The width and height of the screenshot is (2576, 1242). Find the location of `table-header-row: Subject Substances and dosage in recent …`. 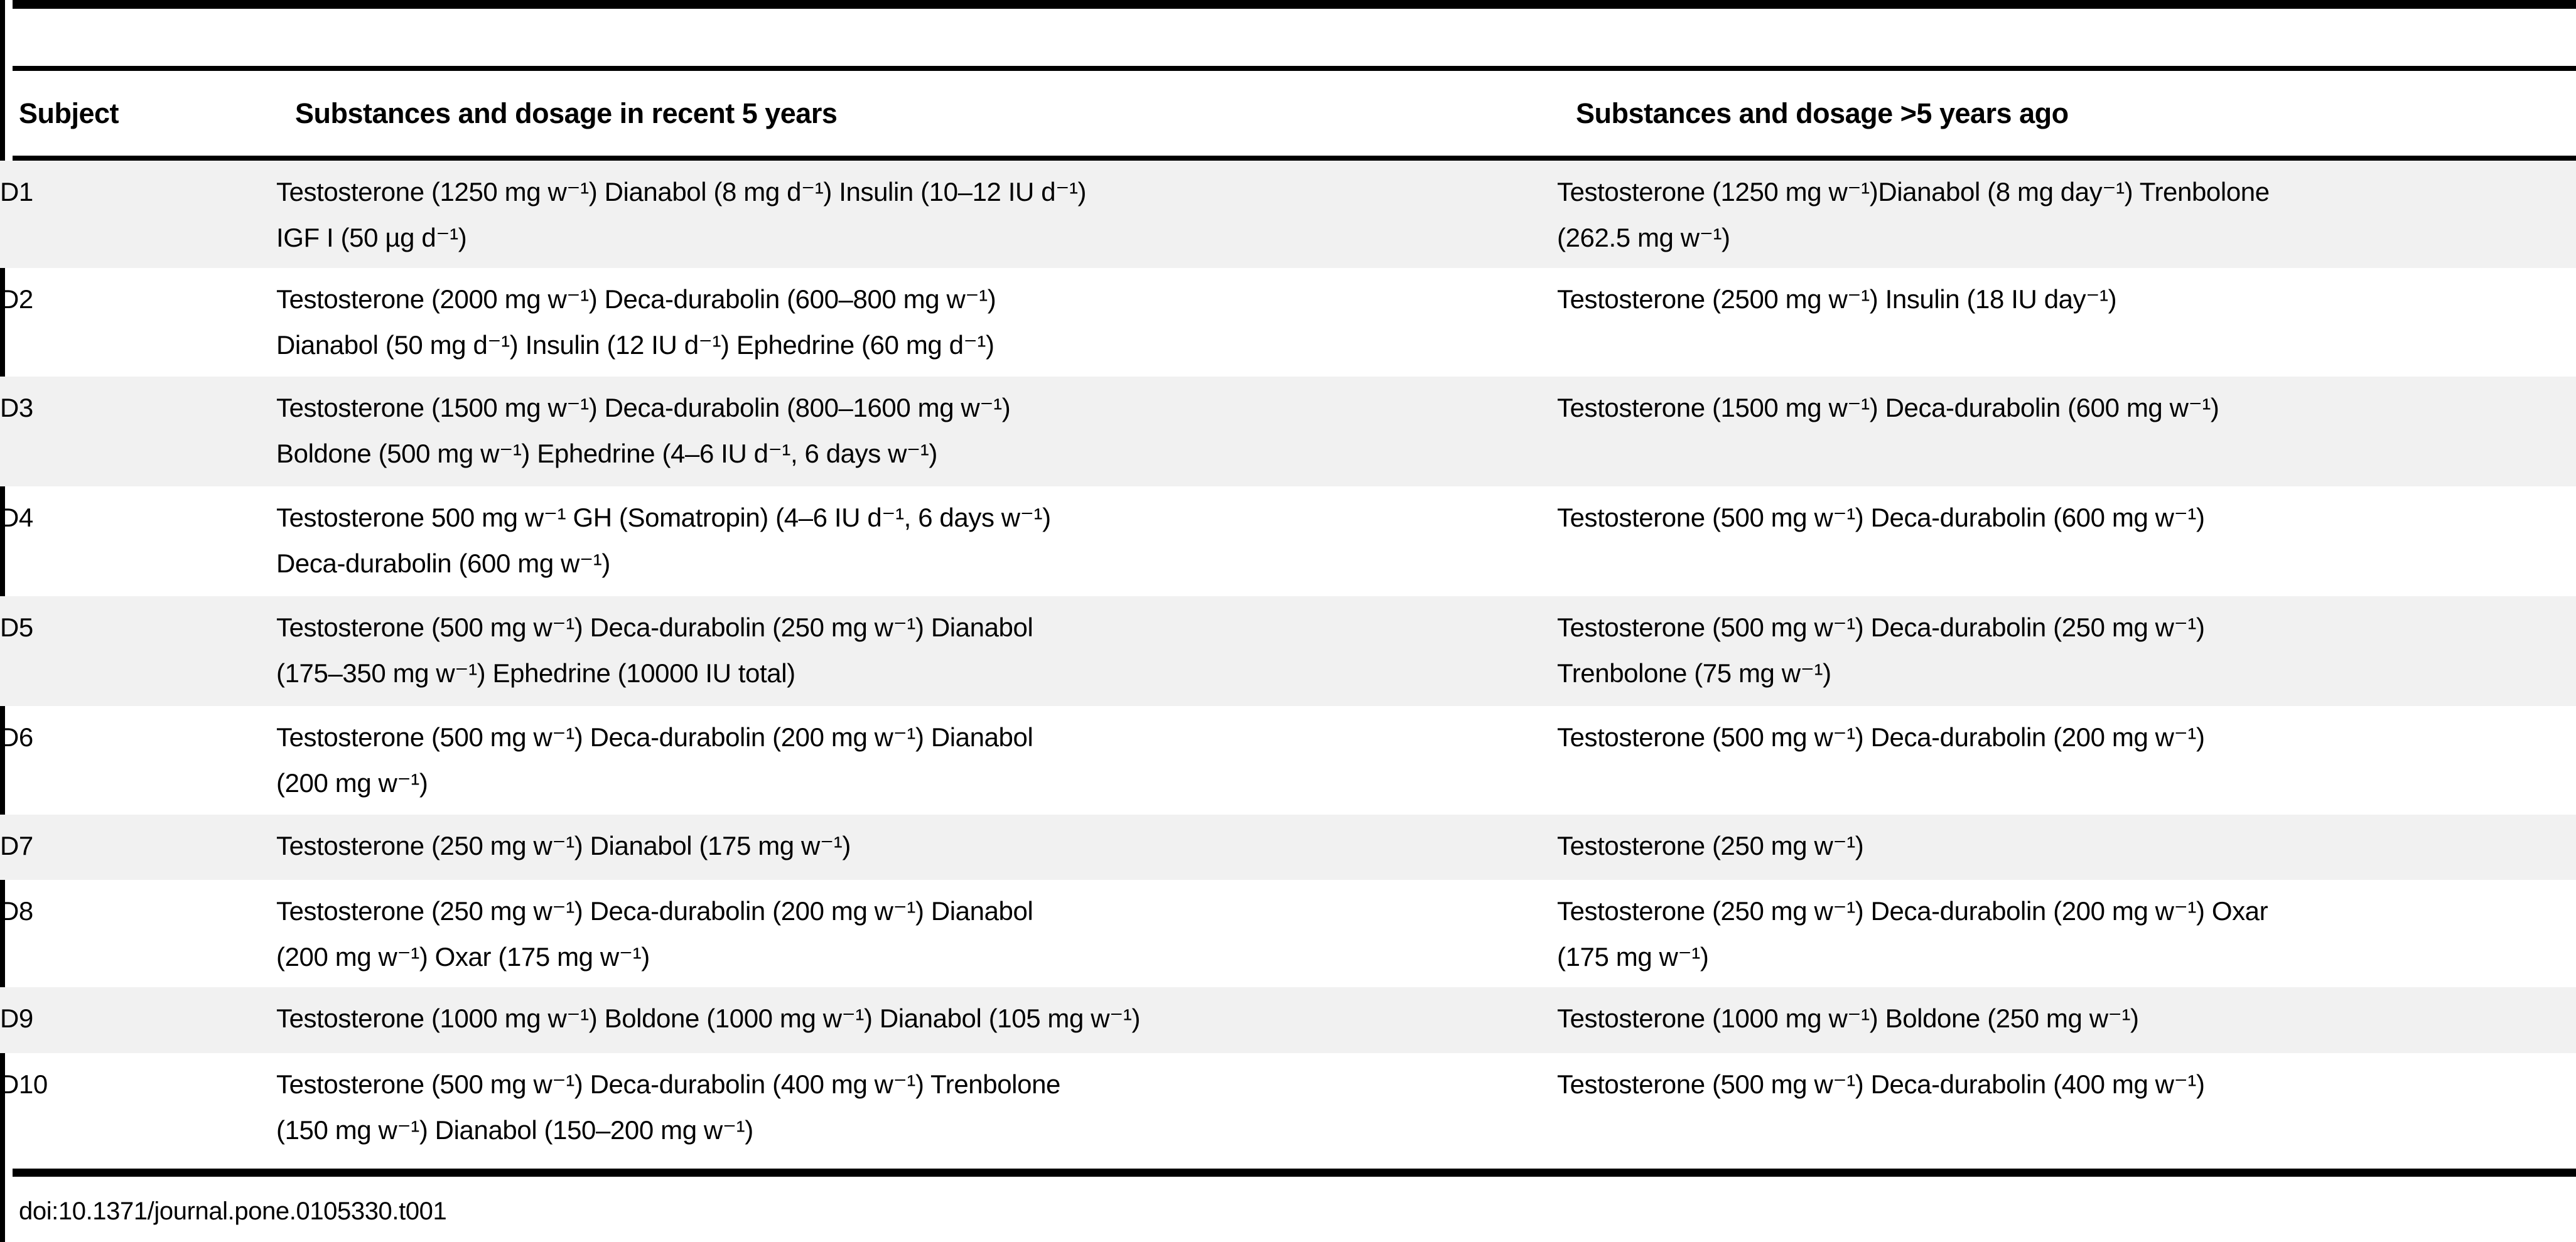

table-header-row: Subject Substances and dosage in recent … is located at coordinates (1288, 113).